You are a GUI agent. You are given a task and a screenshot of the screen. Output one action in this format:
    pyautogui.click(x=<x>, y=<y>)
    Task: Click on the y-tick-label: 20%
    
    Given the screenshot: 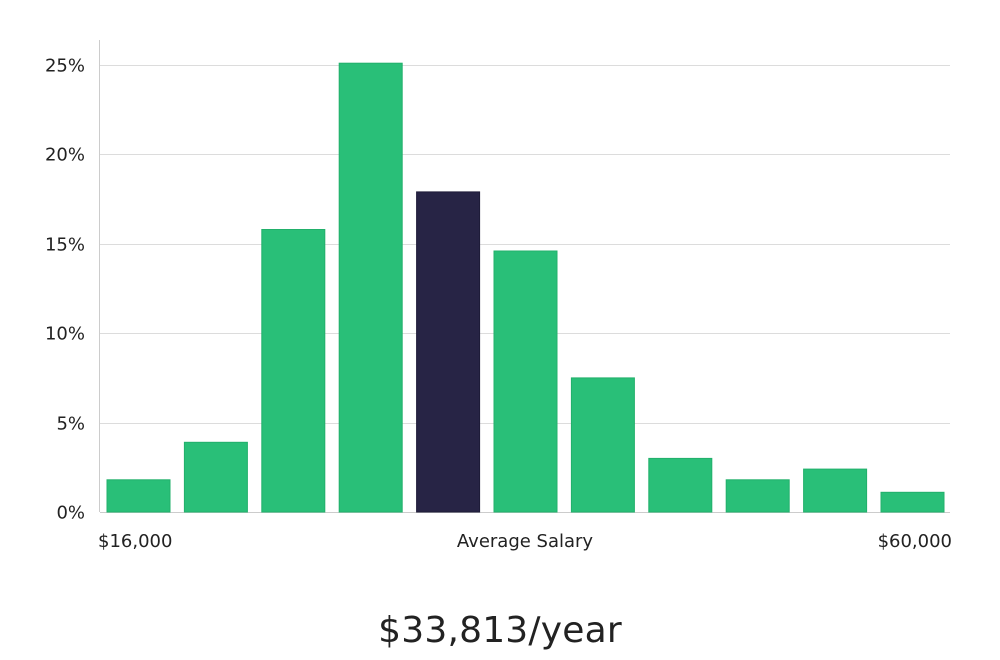 What is the action you would take?
    pyautogui.click(x=65, y=155)
    